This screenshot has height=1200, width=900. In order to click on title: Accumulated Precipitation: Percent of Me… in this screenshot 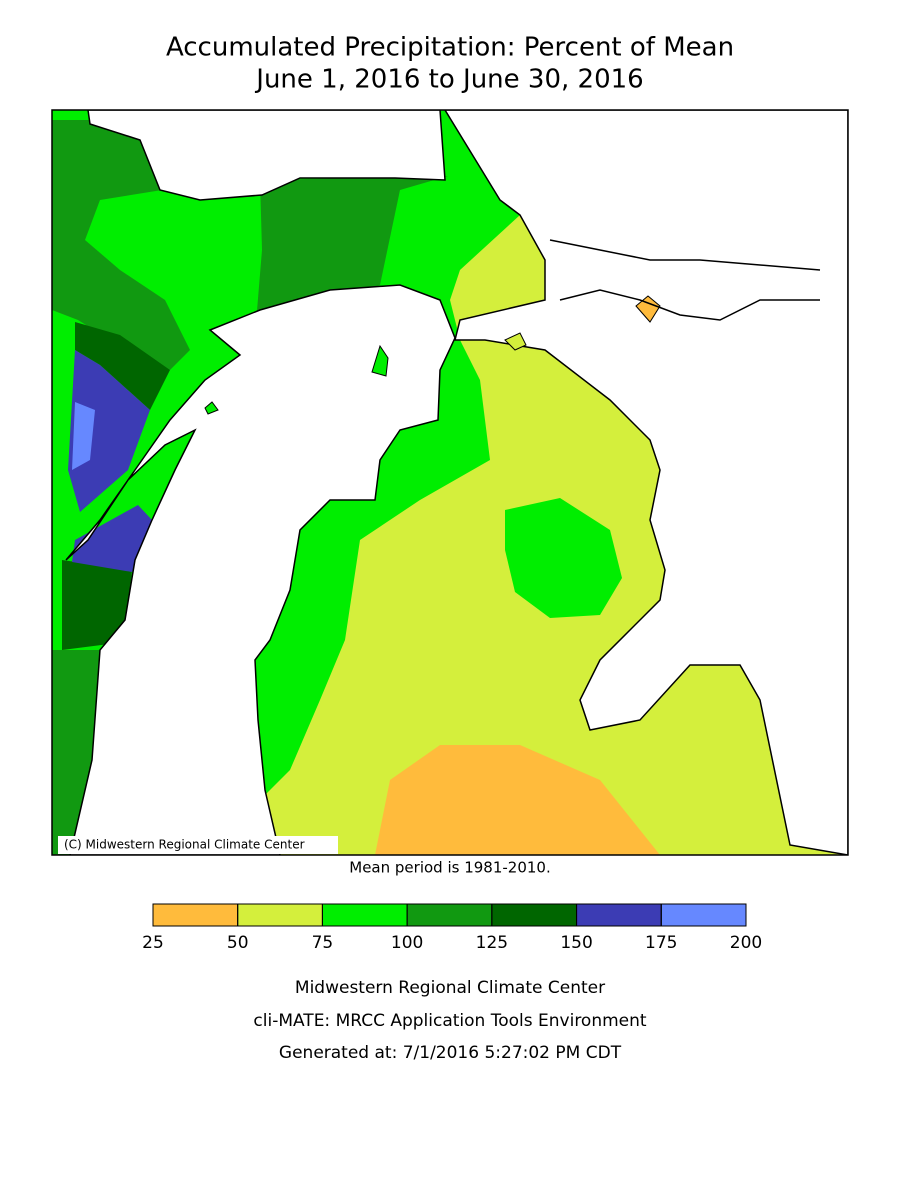, I will do `click(450, 48)`.